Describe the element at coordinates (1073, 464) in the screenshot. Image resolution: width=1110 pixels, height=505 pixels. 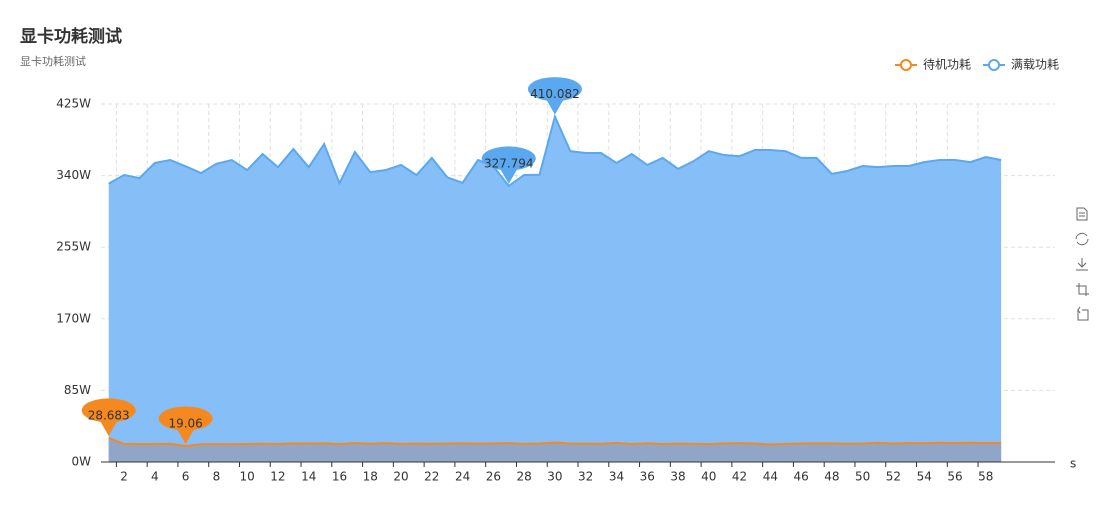
I see `x-axis-label: s` at that location.